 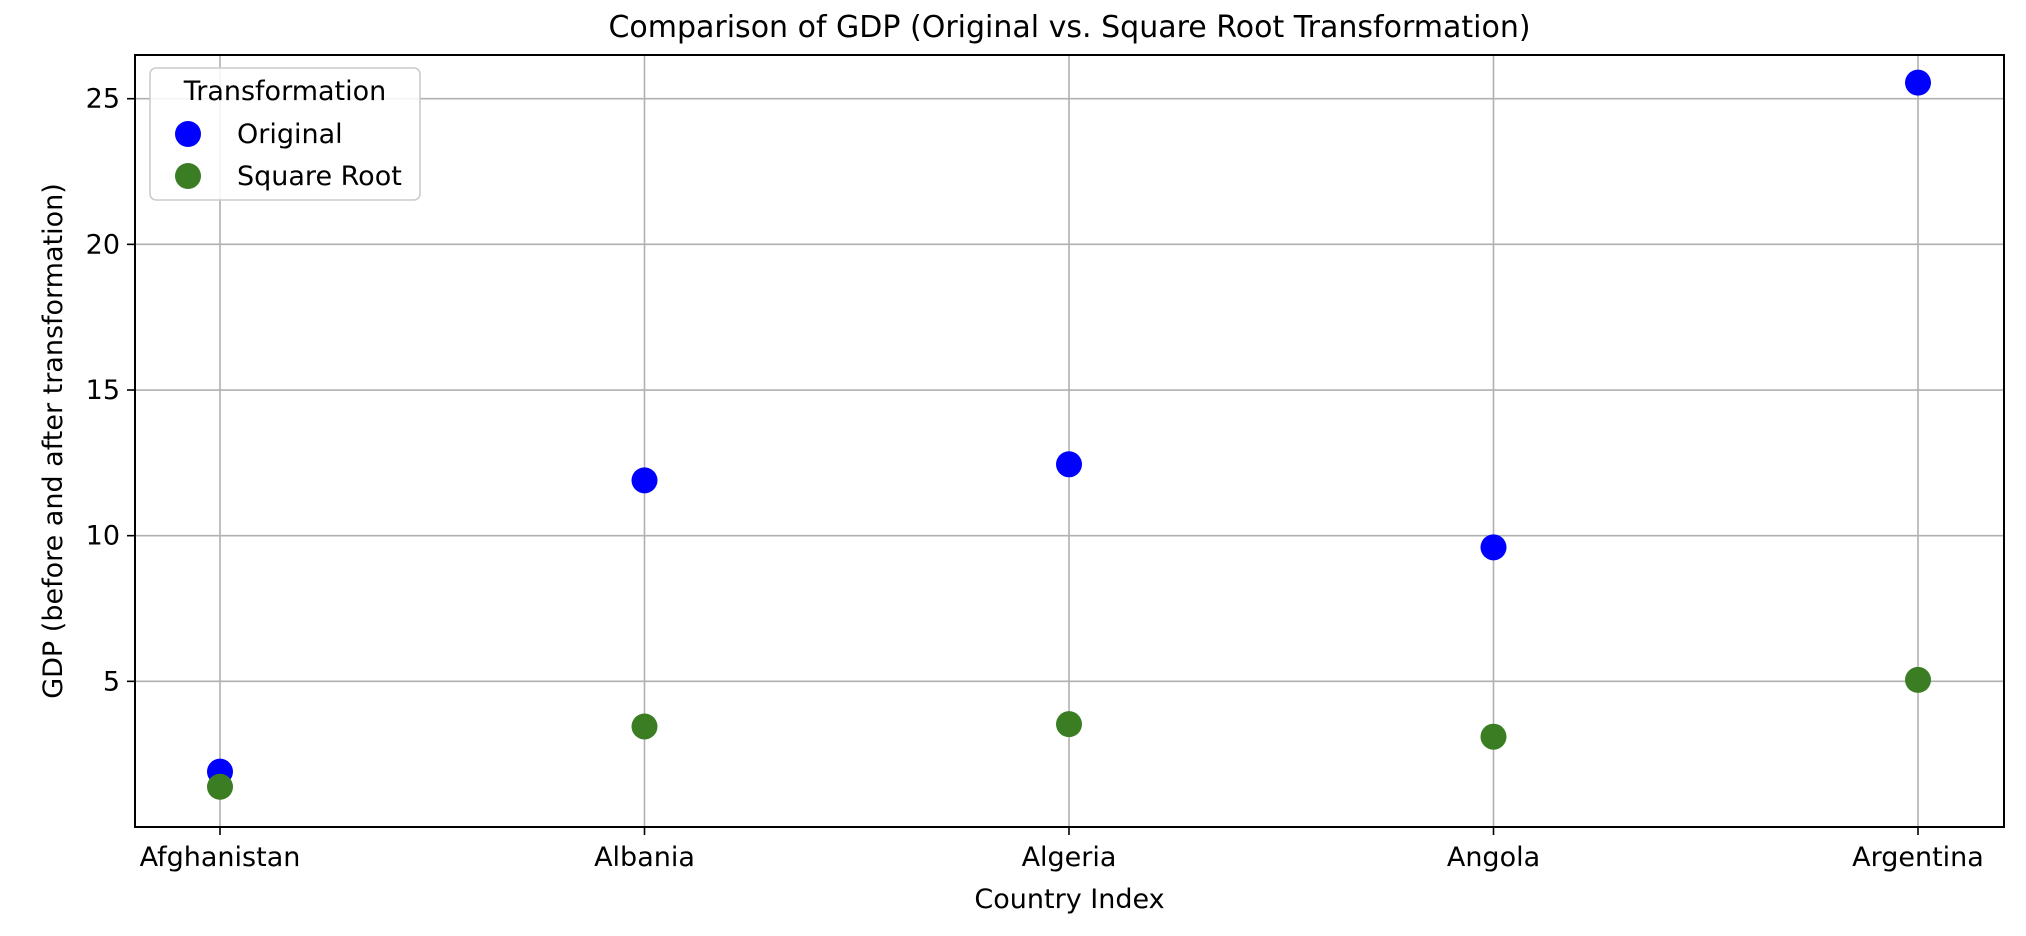 What do you see at coordinates (220, 857) in the screenshot?
I see `x-tick-label: Afghanistan` at bounding box center [220, 857].